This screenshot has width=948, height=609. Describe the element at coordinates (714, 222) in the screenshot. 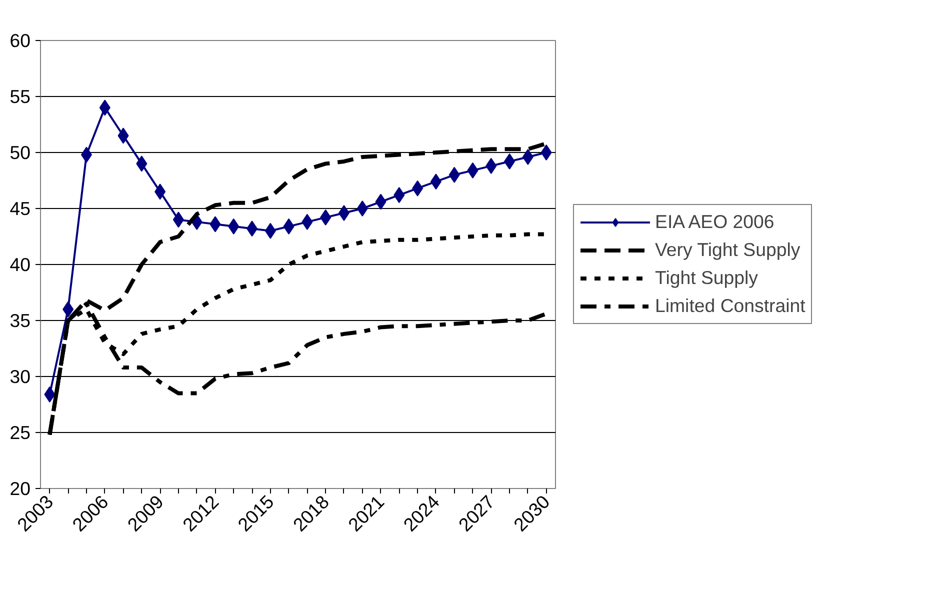

I see `legend-label: EIA AEO 2006` at that location.